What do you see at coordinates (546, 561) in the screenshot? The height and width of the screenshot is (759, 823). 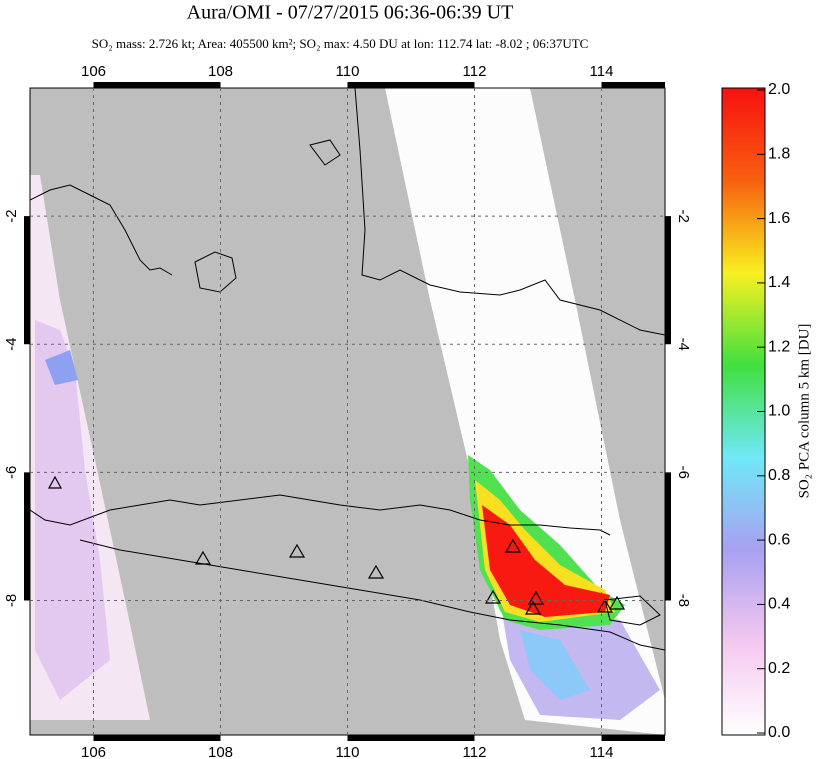 I see `so2-red` at bounding box center [546, 561].